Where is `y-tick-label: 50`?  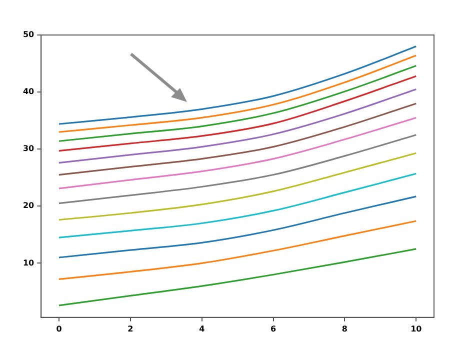
y-tick-label: 50 is located at coordinates (28, 35).